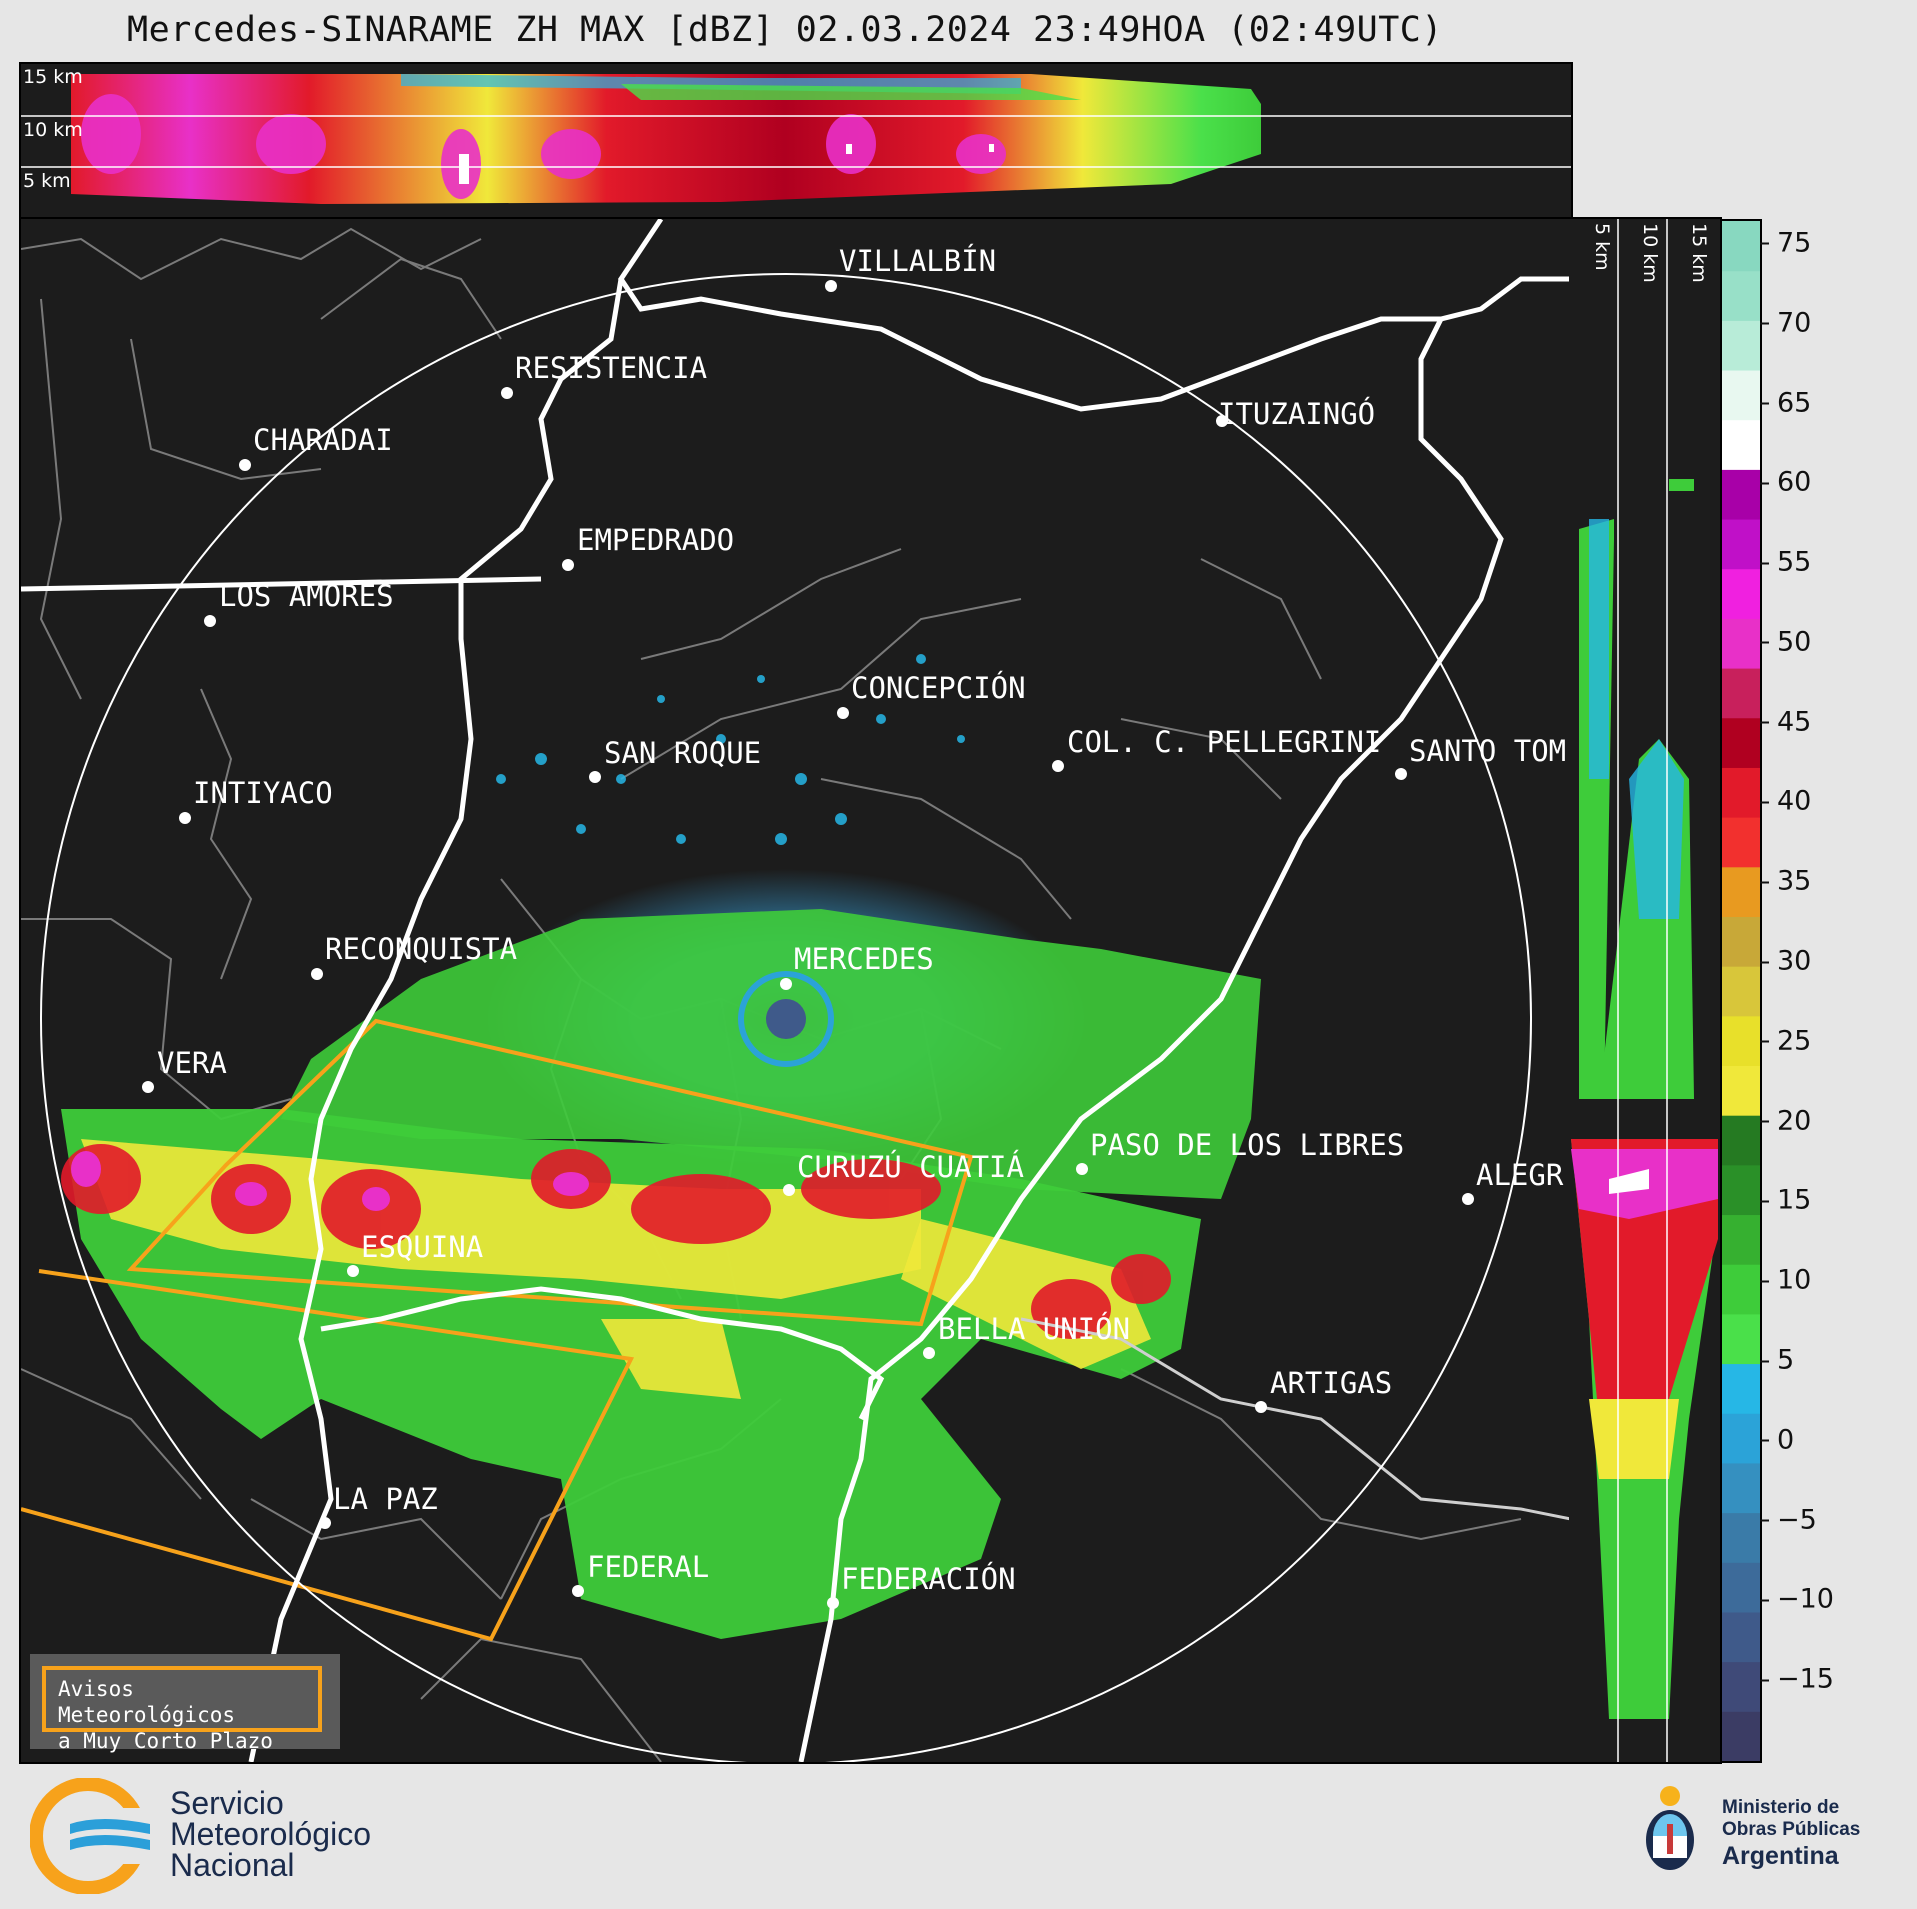 The width and height of the screenshot is (1917, 1909). I want to click on colorbar-tick-label: 5, so click(1777, 1360).